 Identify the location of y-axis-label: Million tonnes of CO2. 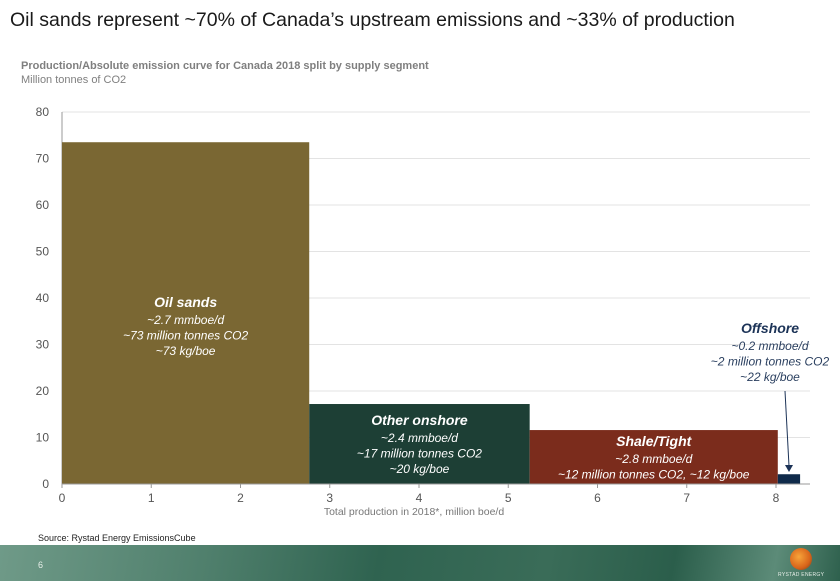
(74, 80).